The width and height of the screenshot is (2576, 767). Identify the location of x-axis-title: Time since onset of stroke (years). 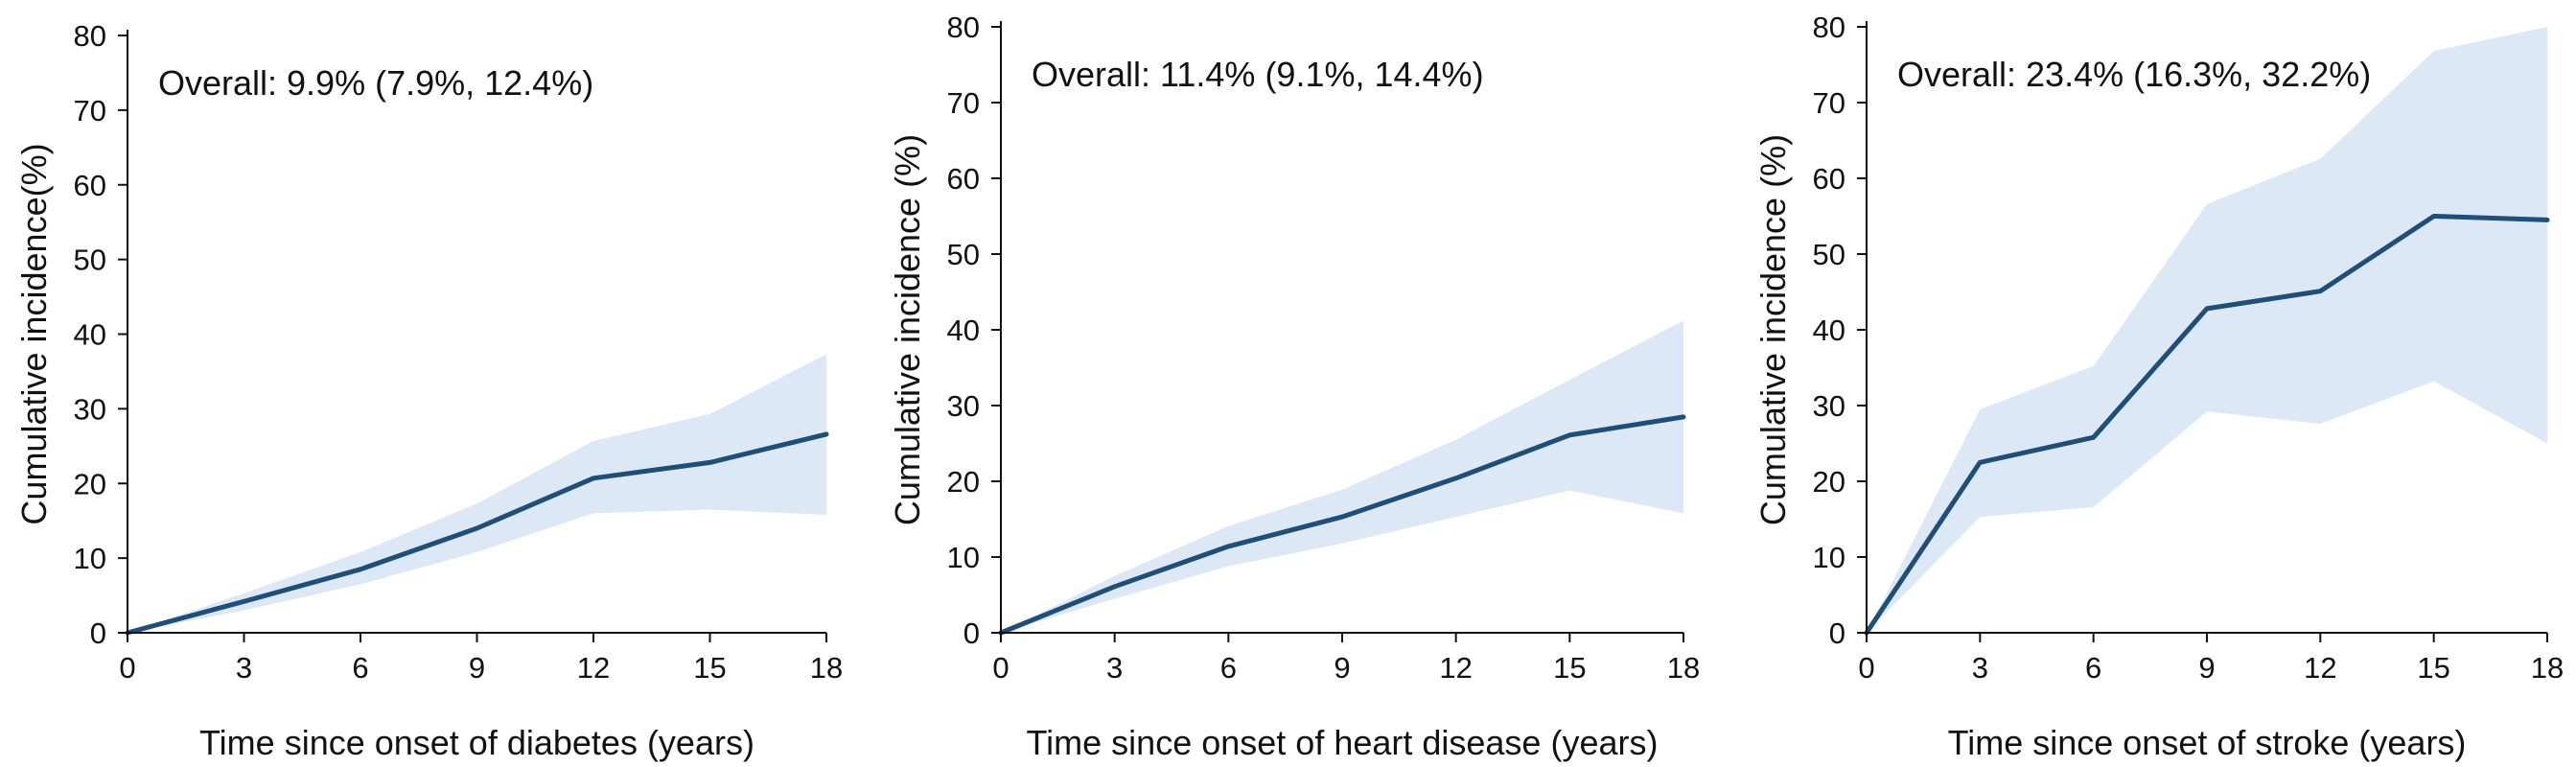
(2207, 742).